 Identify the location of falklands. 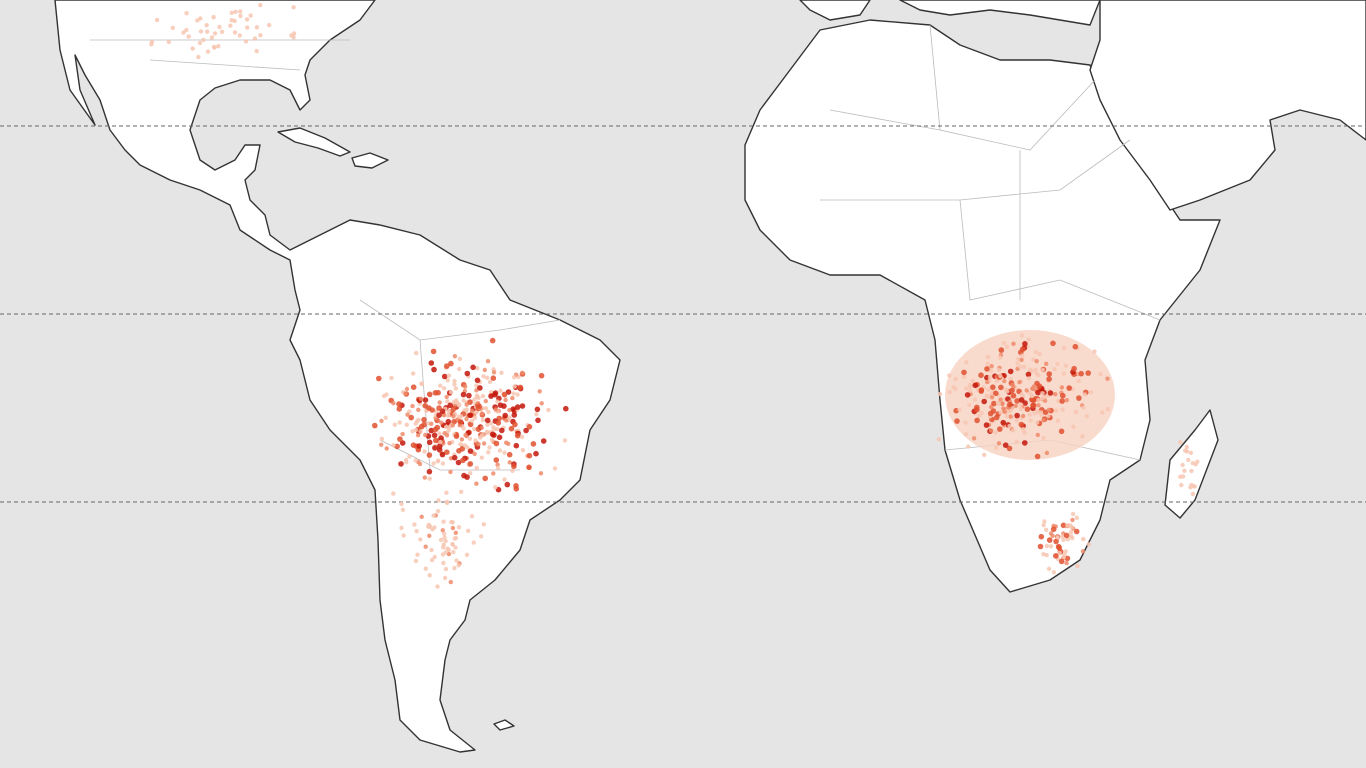
(504, 725).